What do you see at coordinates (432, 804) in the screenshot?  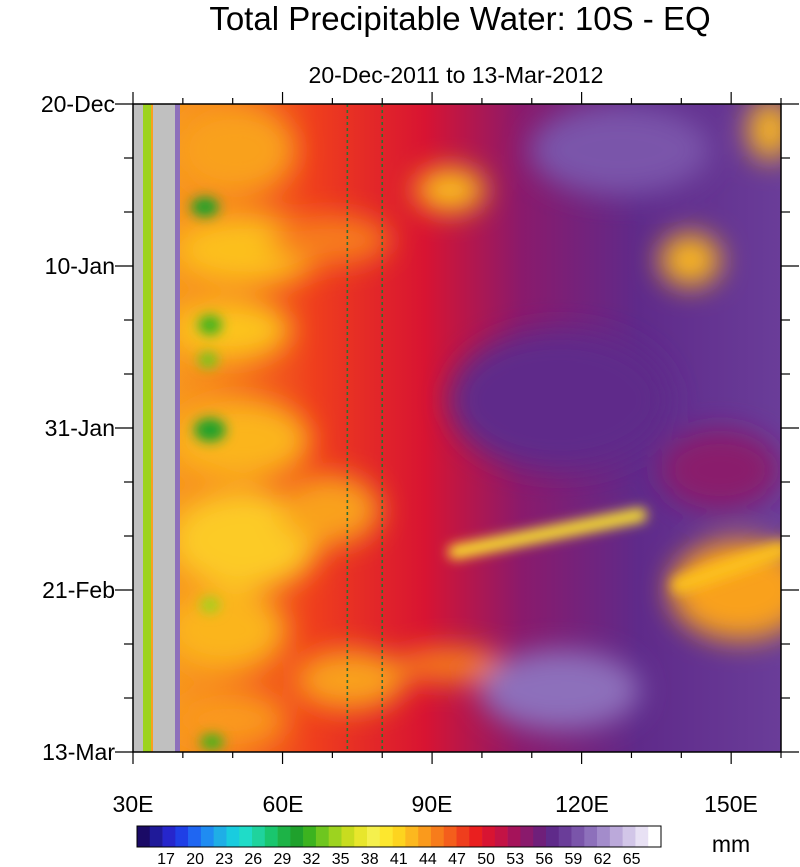 I see `x-tick-label-90e: 90E` at bounding box center [432, 804].